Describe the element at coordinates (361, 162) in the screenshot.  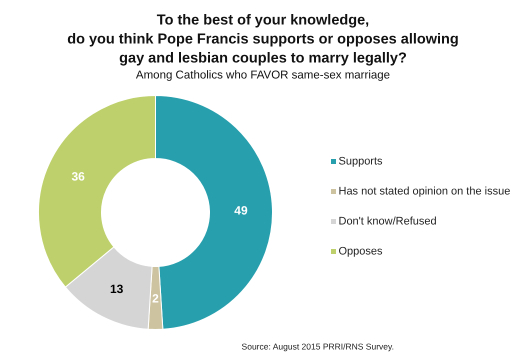
I see `legend-label: Supports` at that location.